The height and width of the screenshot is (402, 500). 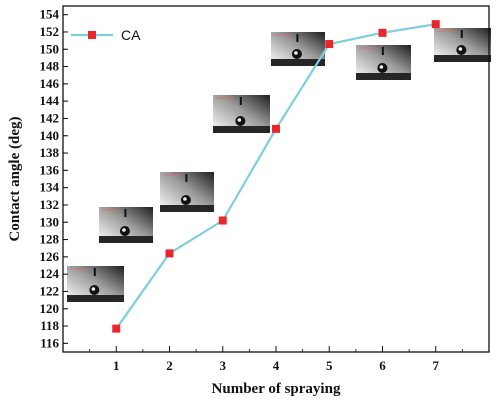 What do you see at coordinates (436, 365) in the screenshot?
I see `x-tick-label: 7` at bounding box center [436, 365].